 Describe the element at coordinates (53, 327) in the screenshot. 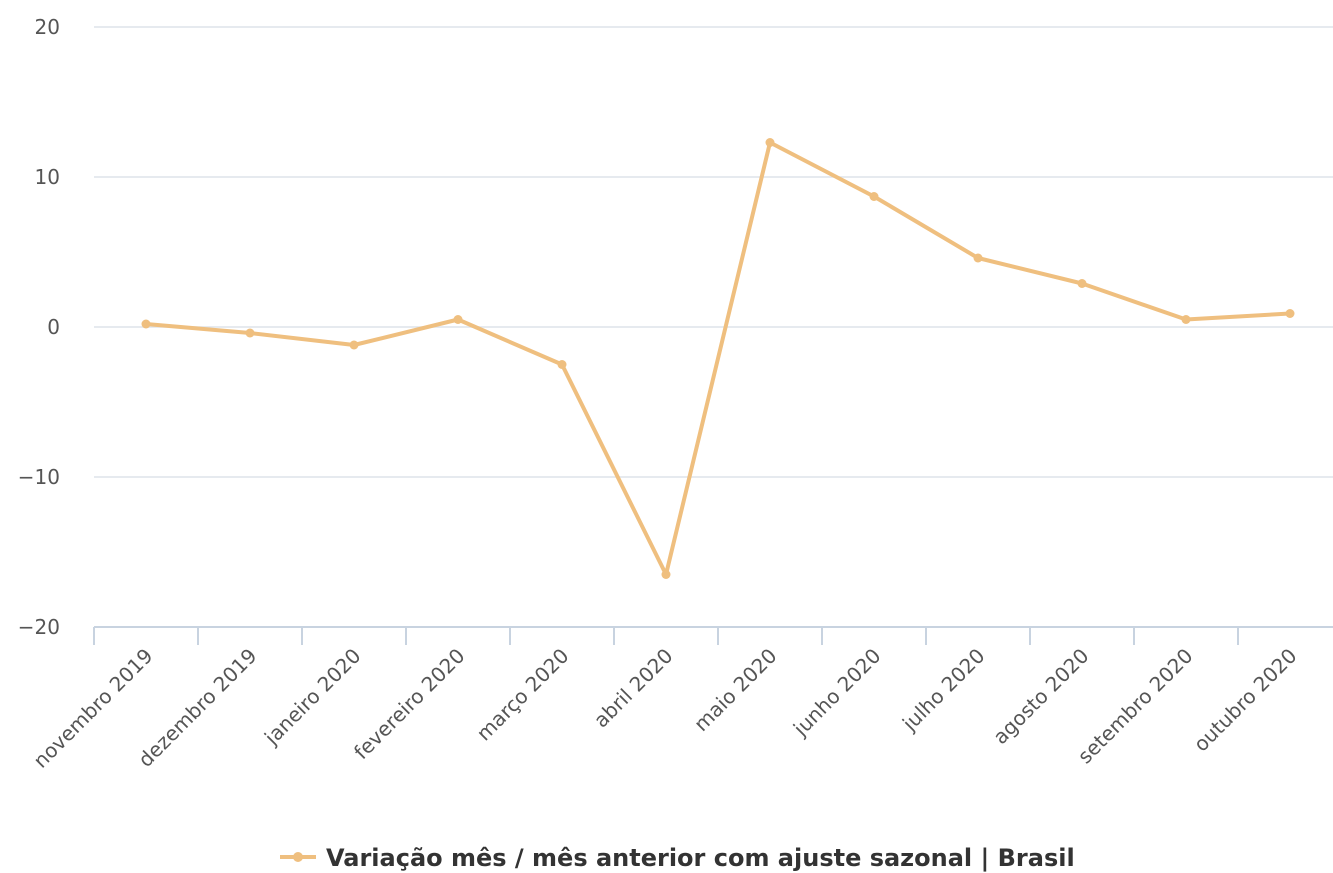

I see `y-tick-label: 0` at that location.